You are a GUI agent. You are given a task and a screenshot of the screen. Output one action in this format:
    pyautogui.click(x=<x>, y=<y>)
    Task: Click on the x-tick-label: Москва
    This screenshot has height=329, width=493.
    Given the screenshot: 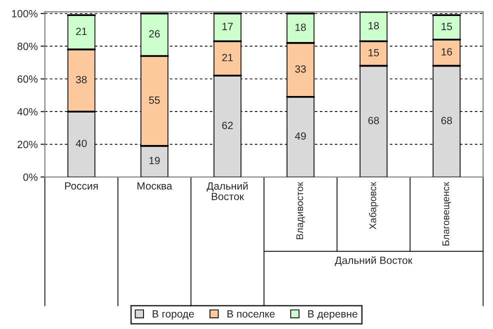 What is the action you would take?
    pyautogui.click(x=155, y=186)
    